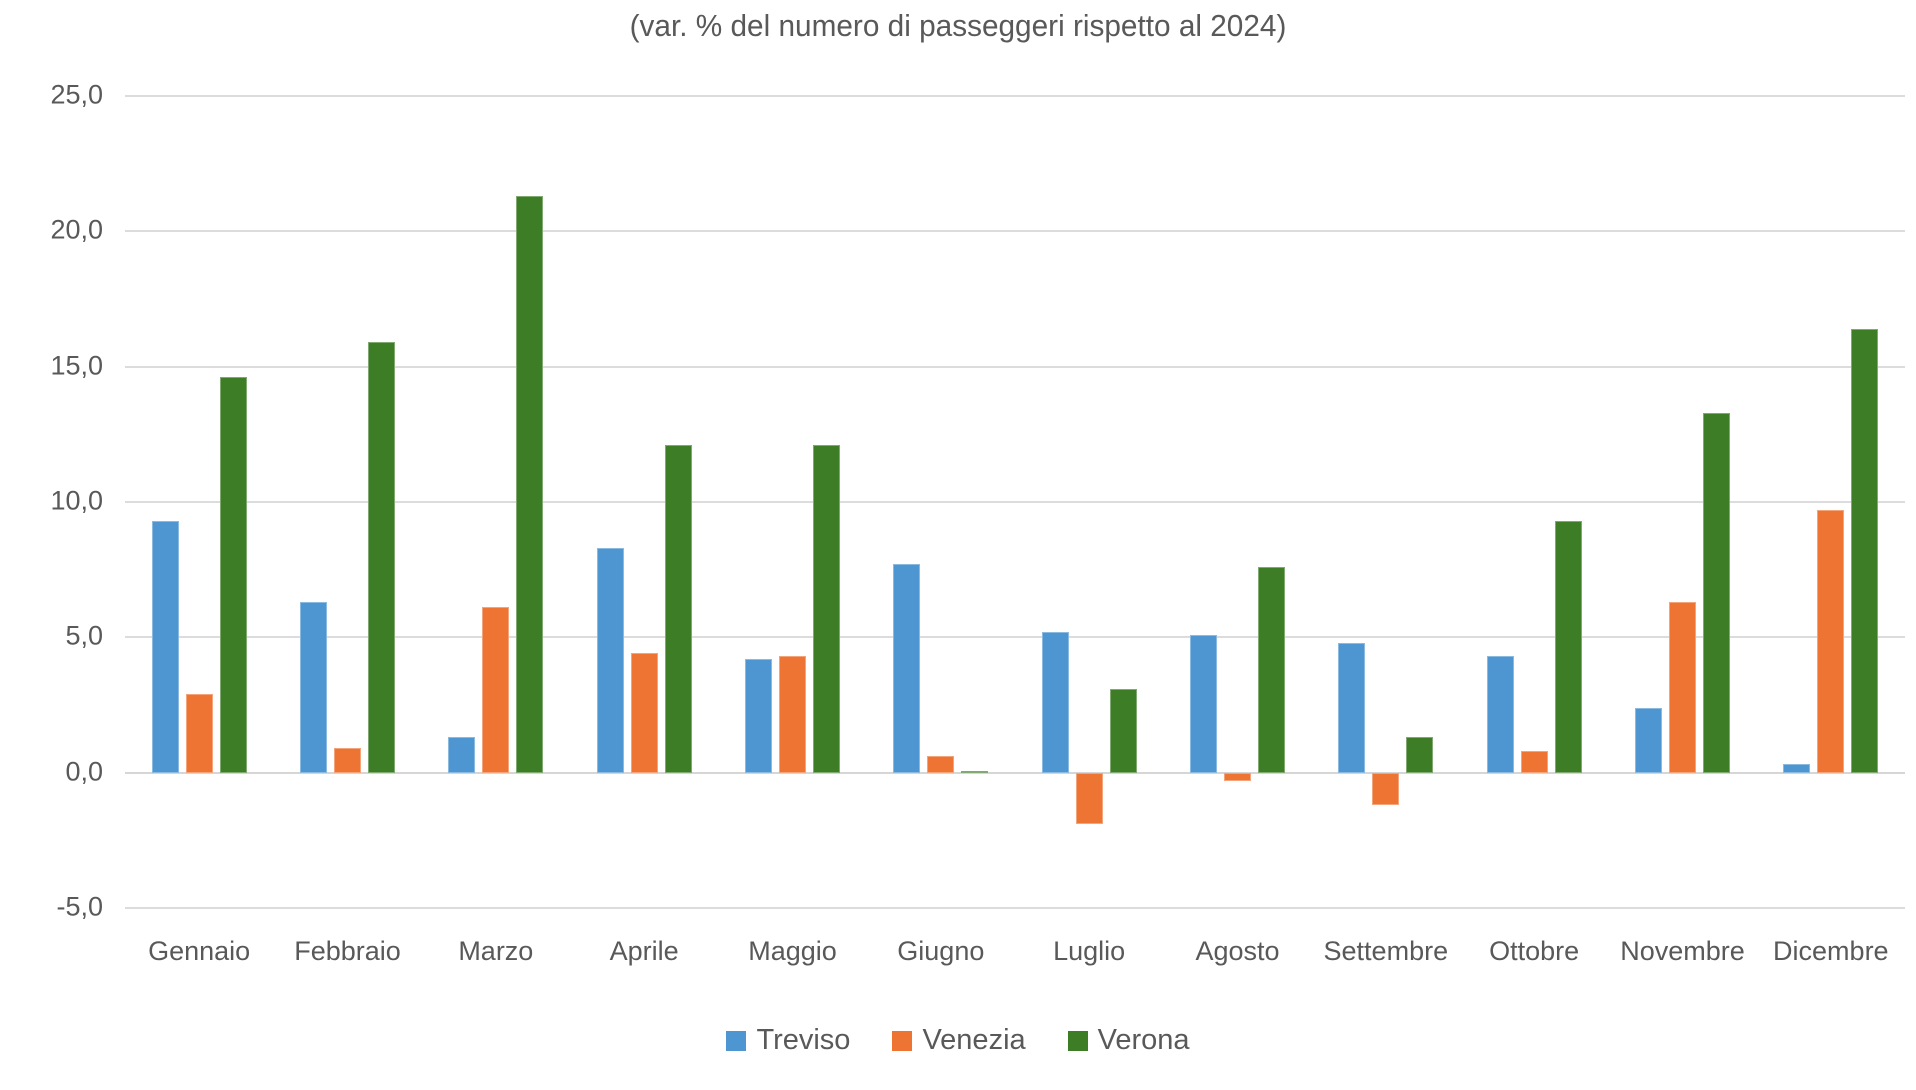 Image resolution: width=1916 pixels, height=1090 pixels. I want to click on bar-venezia-luglio, so click(1089, 798).